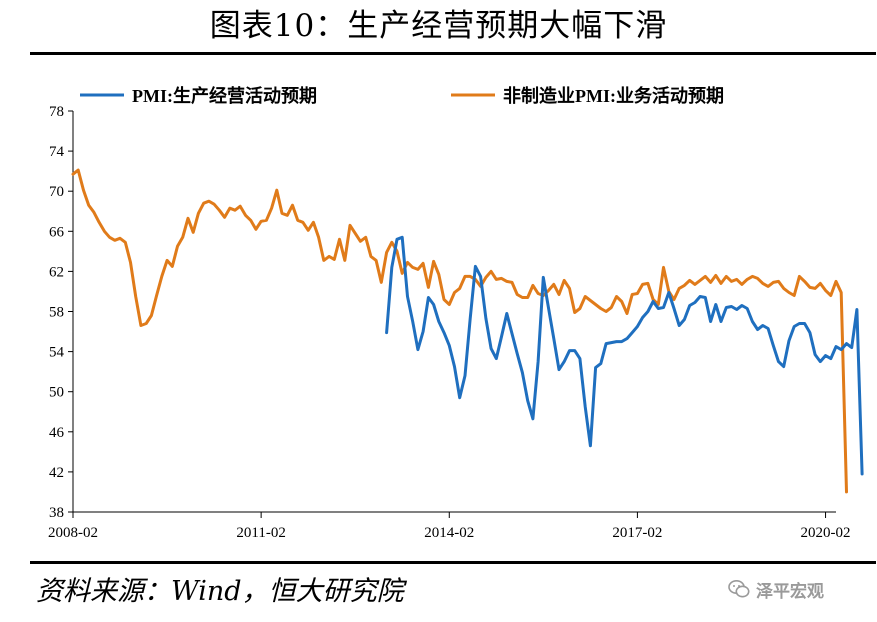  I want to click on x-tick-label: 2014-02, so click(449, 533).